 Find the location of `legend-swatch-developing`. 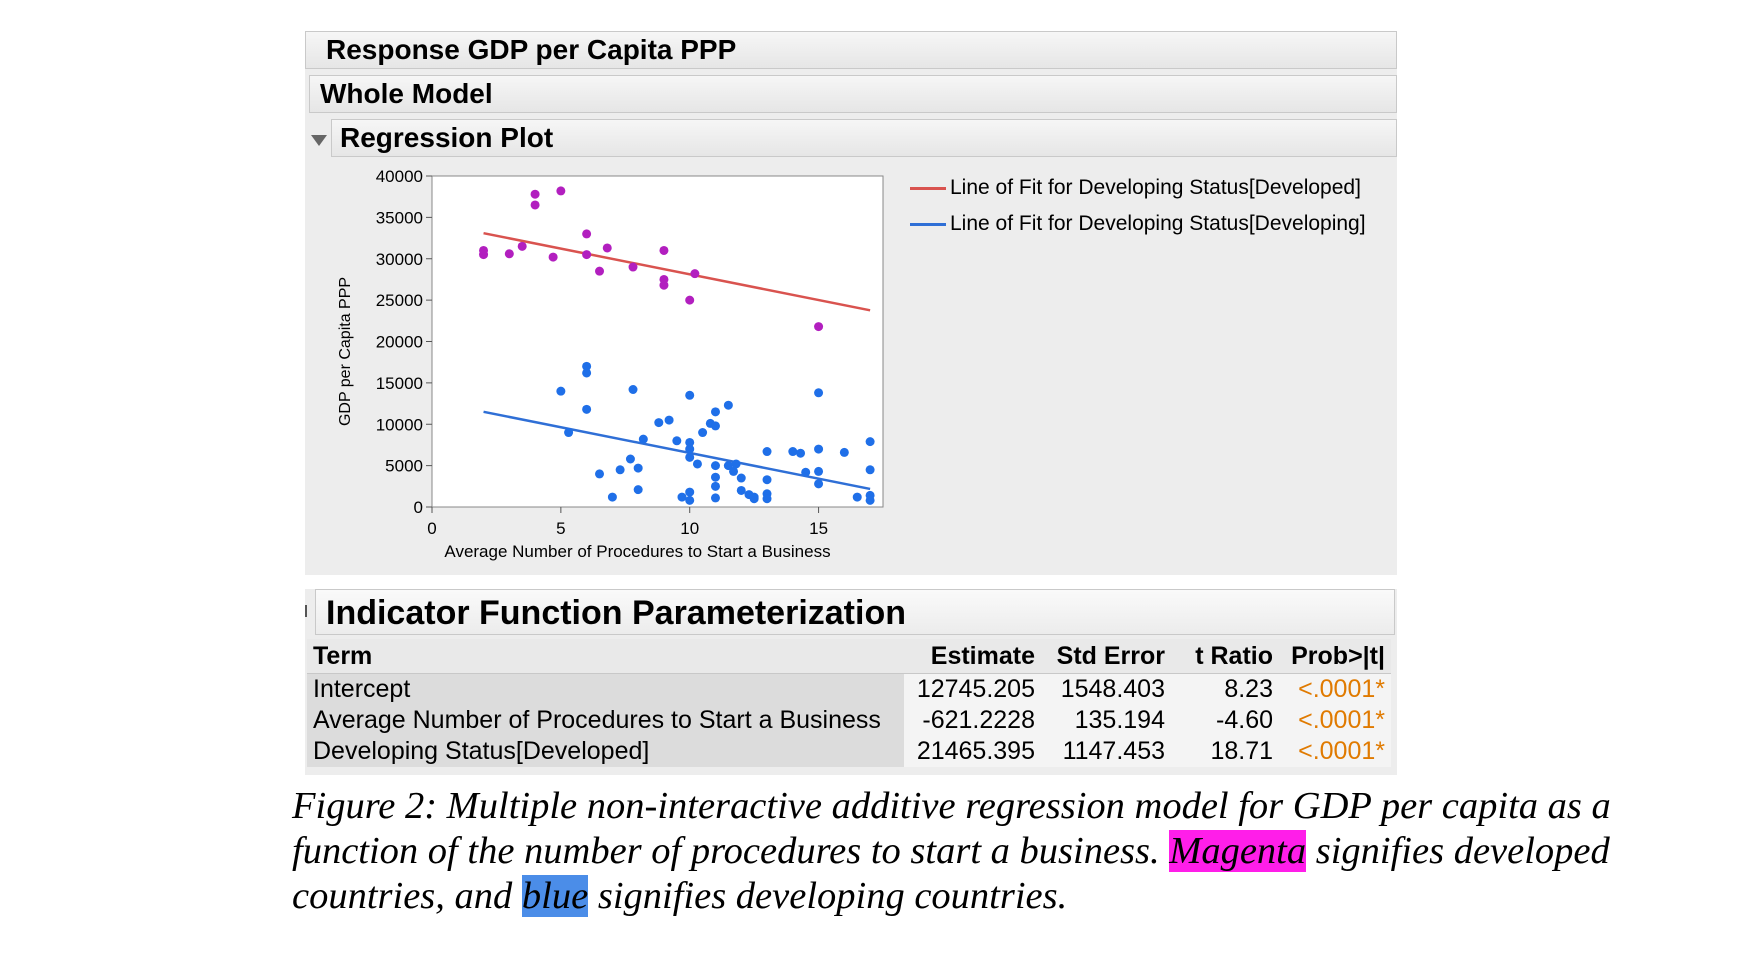

legend-swatch-developing is located at coordinates (928, 224).